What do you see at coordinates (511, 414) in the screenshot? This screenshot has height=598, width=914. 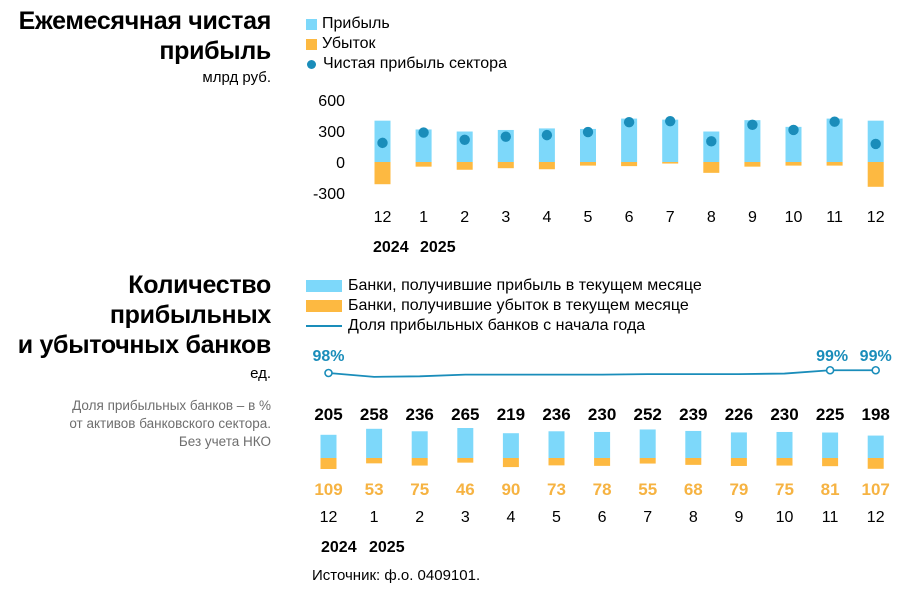 I see `bottom-profit-value-label: 219` at bounding box center [511, 414].